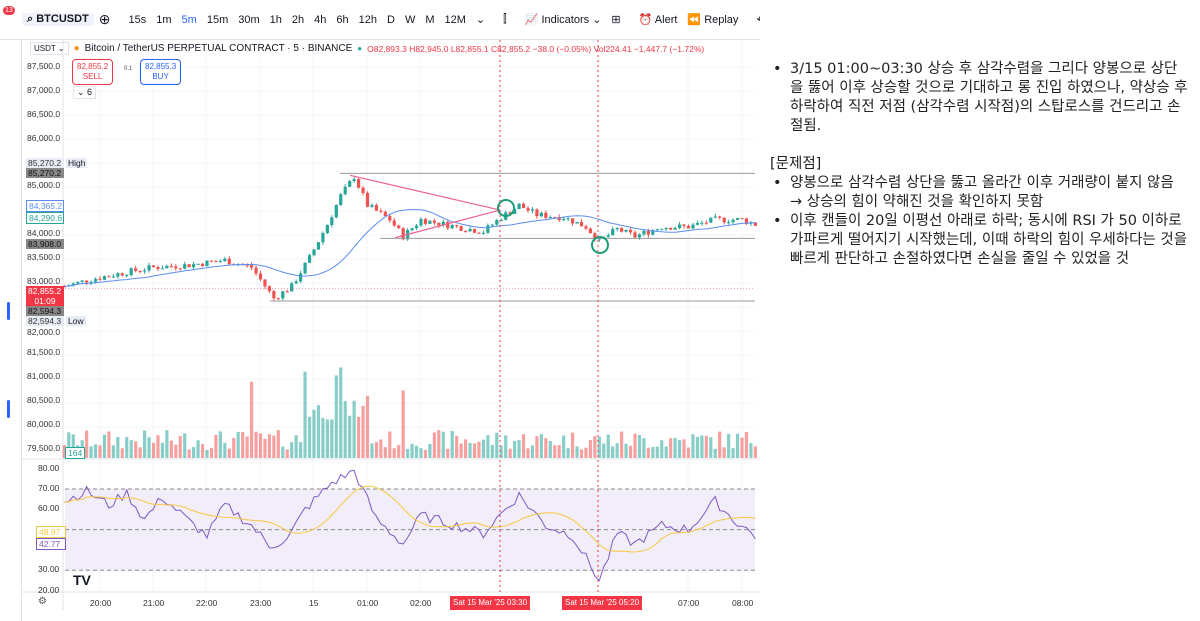 The height and width of the screenshot is (621, 1200). What do you see at coordinates (455, 19) in the screenshot?
I see `interval-12M: 12M` at bounding box center [455, 19].